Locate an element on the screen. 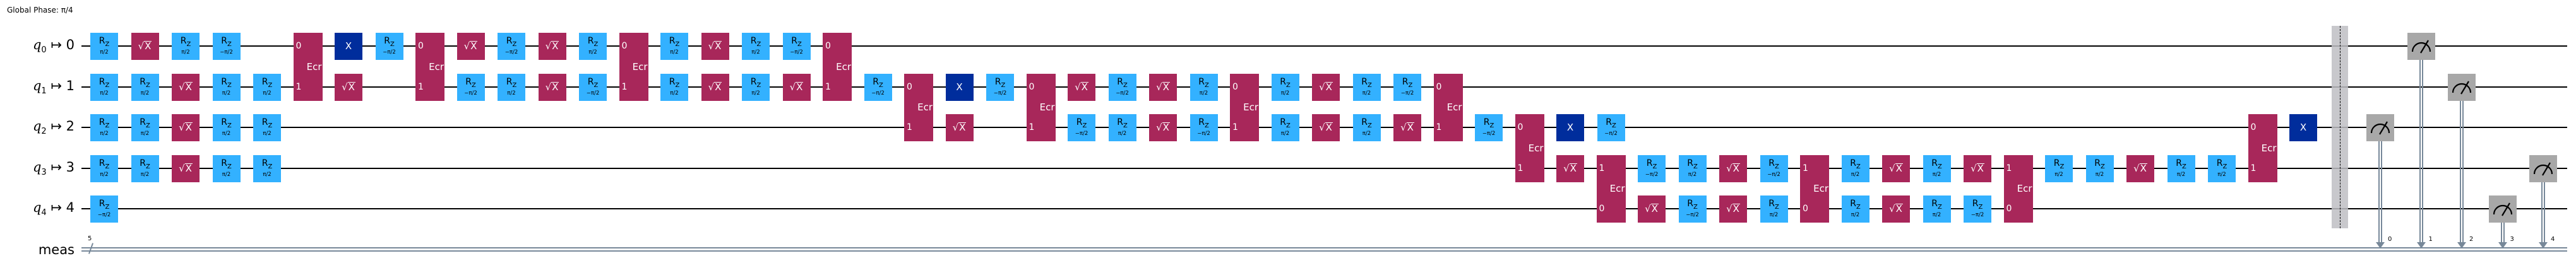 This screenshot has height=280, width=2576. classical-bit-label: 3 is located at coordinates (2512, 239).